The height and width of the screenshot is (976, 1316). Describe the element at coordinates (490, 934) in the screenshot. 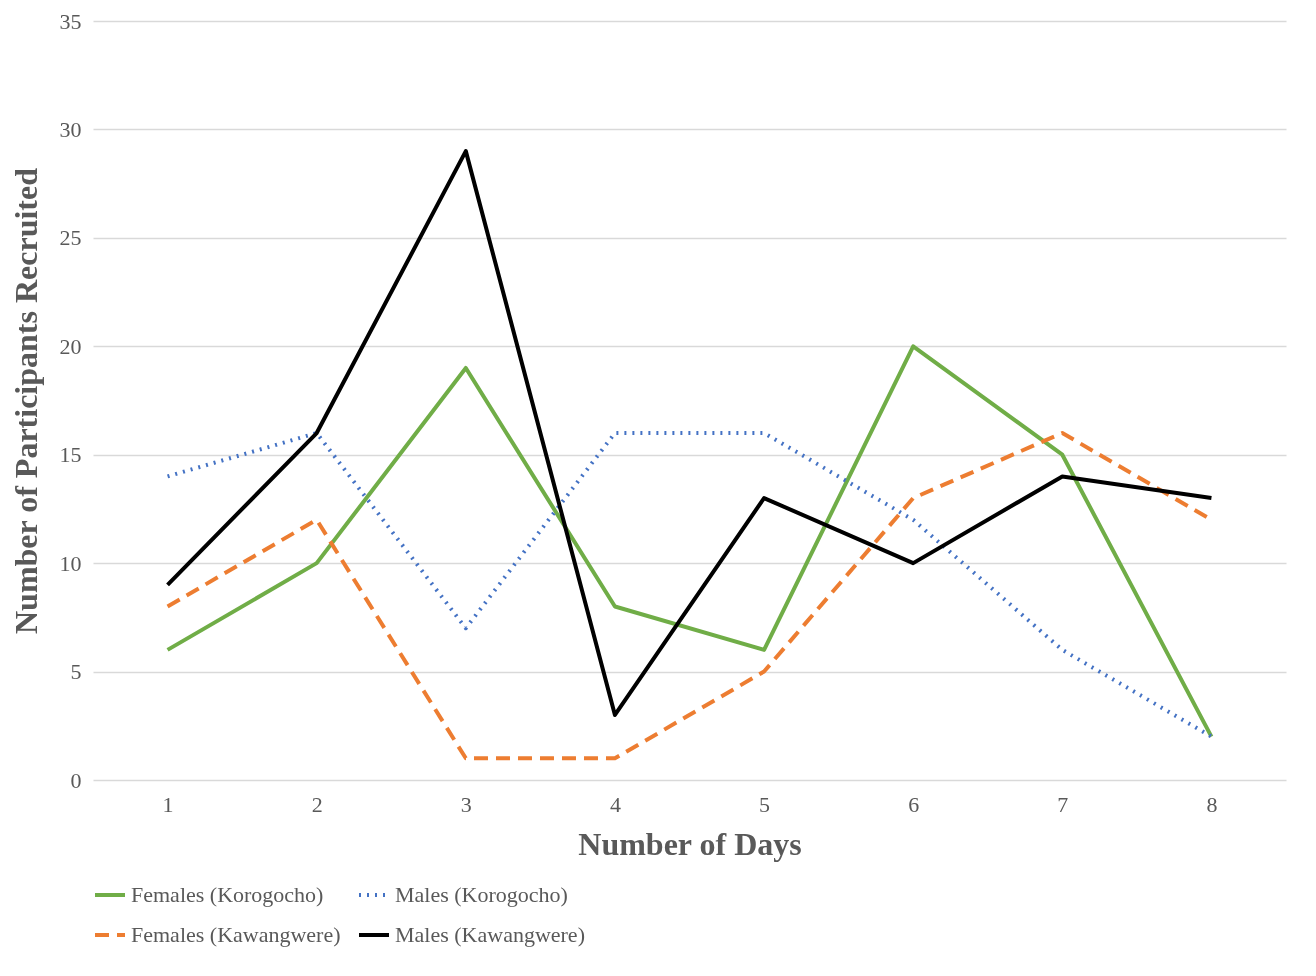

I see `legend-label: Males (Kawangwere)` at that location.